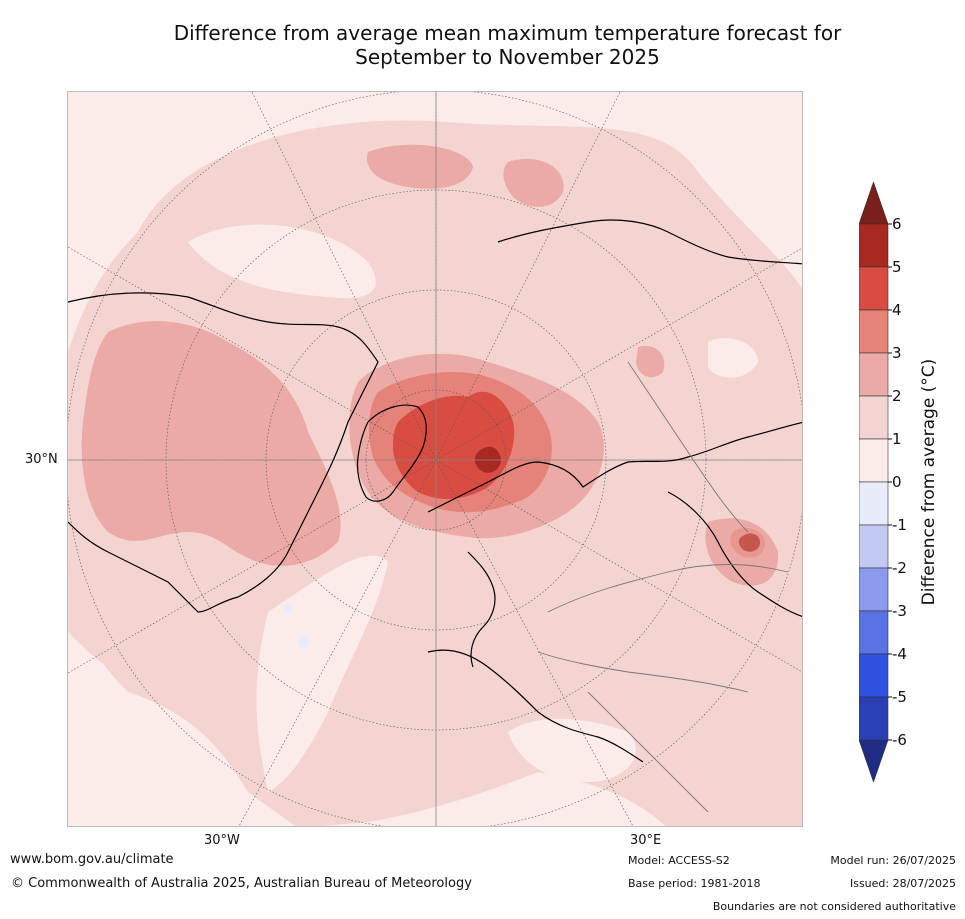 This screenshot has width=965, height=919. What do you see at coordinates (873, 675) in the screenshot?
I see `colorbar-segment-m5tom4` at bounding box center [873, 675].